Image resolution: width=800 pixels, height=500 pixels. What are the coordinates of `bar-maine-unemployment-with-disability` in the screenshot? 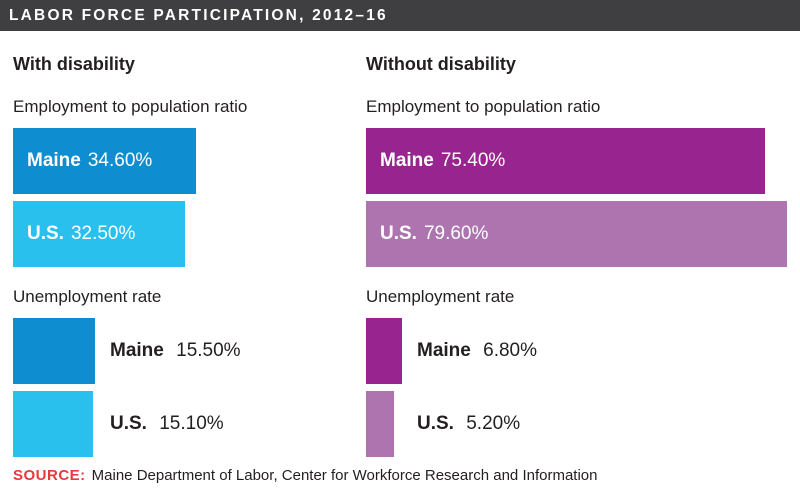 It's located at (54, 351).